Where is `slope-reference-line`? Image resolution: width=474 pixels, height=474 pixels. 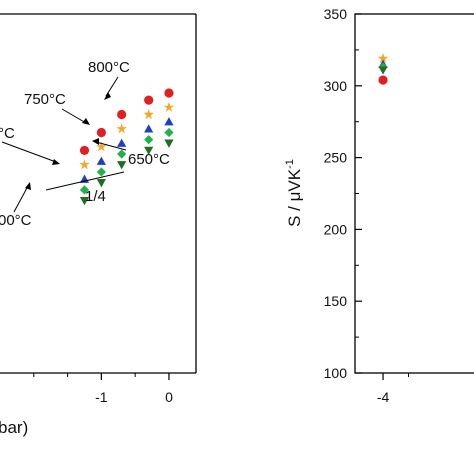 slope-reference-line is located at coordinates (85, 181).